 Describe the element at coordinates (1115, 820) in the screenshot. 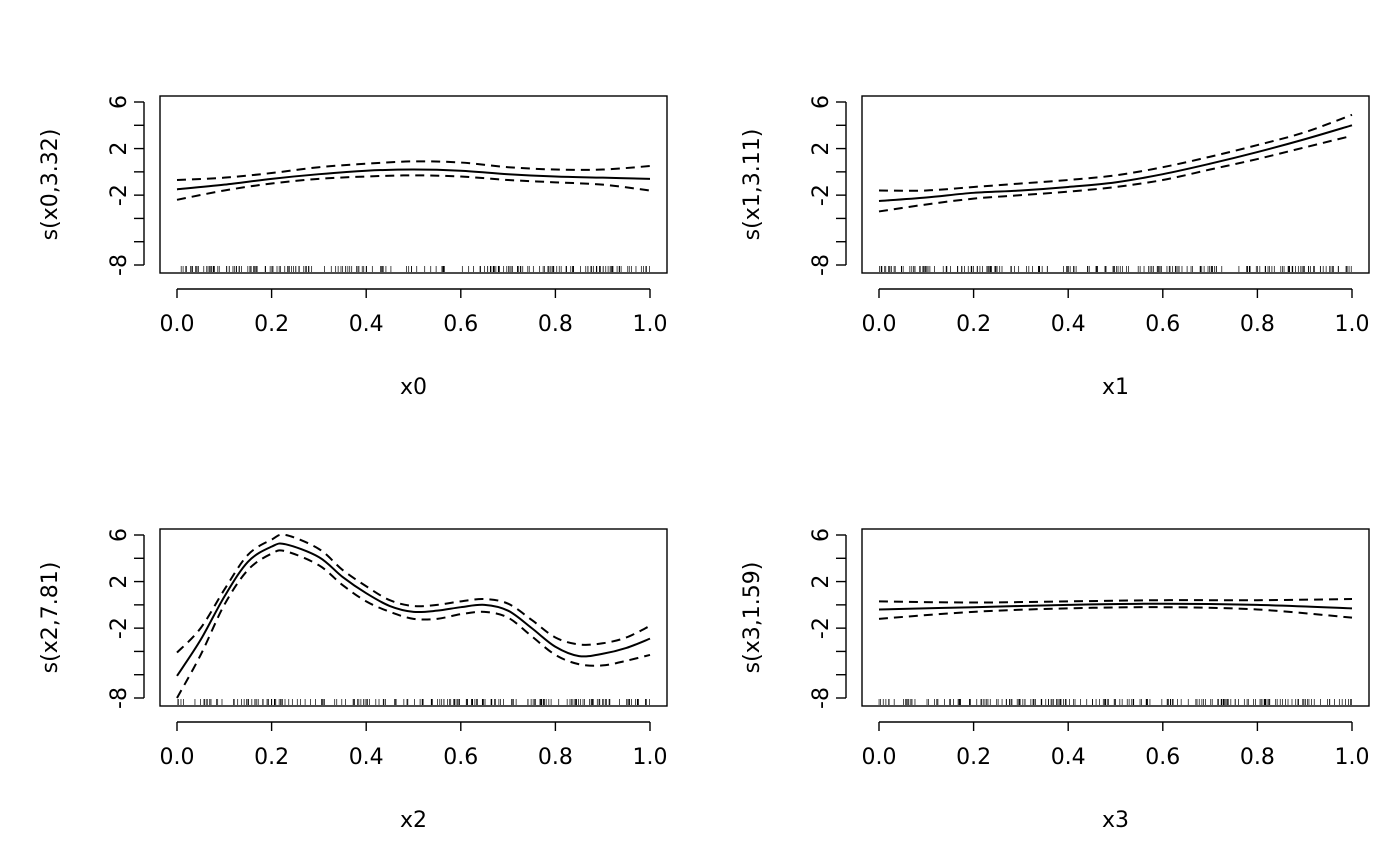

I see `x-axis-label: x3` at that location.